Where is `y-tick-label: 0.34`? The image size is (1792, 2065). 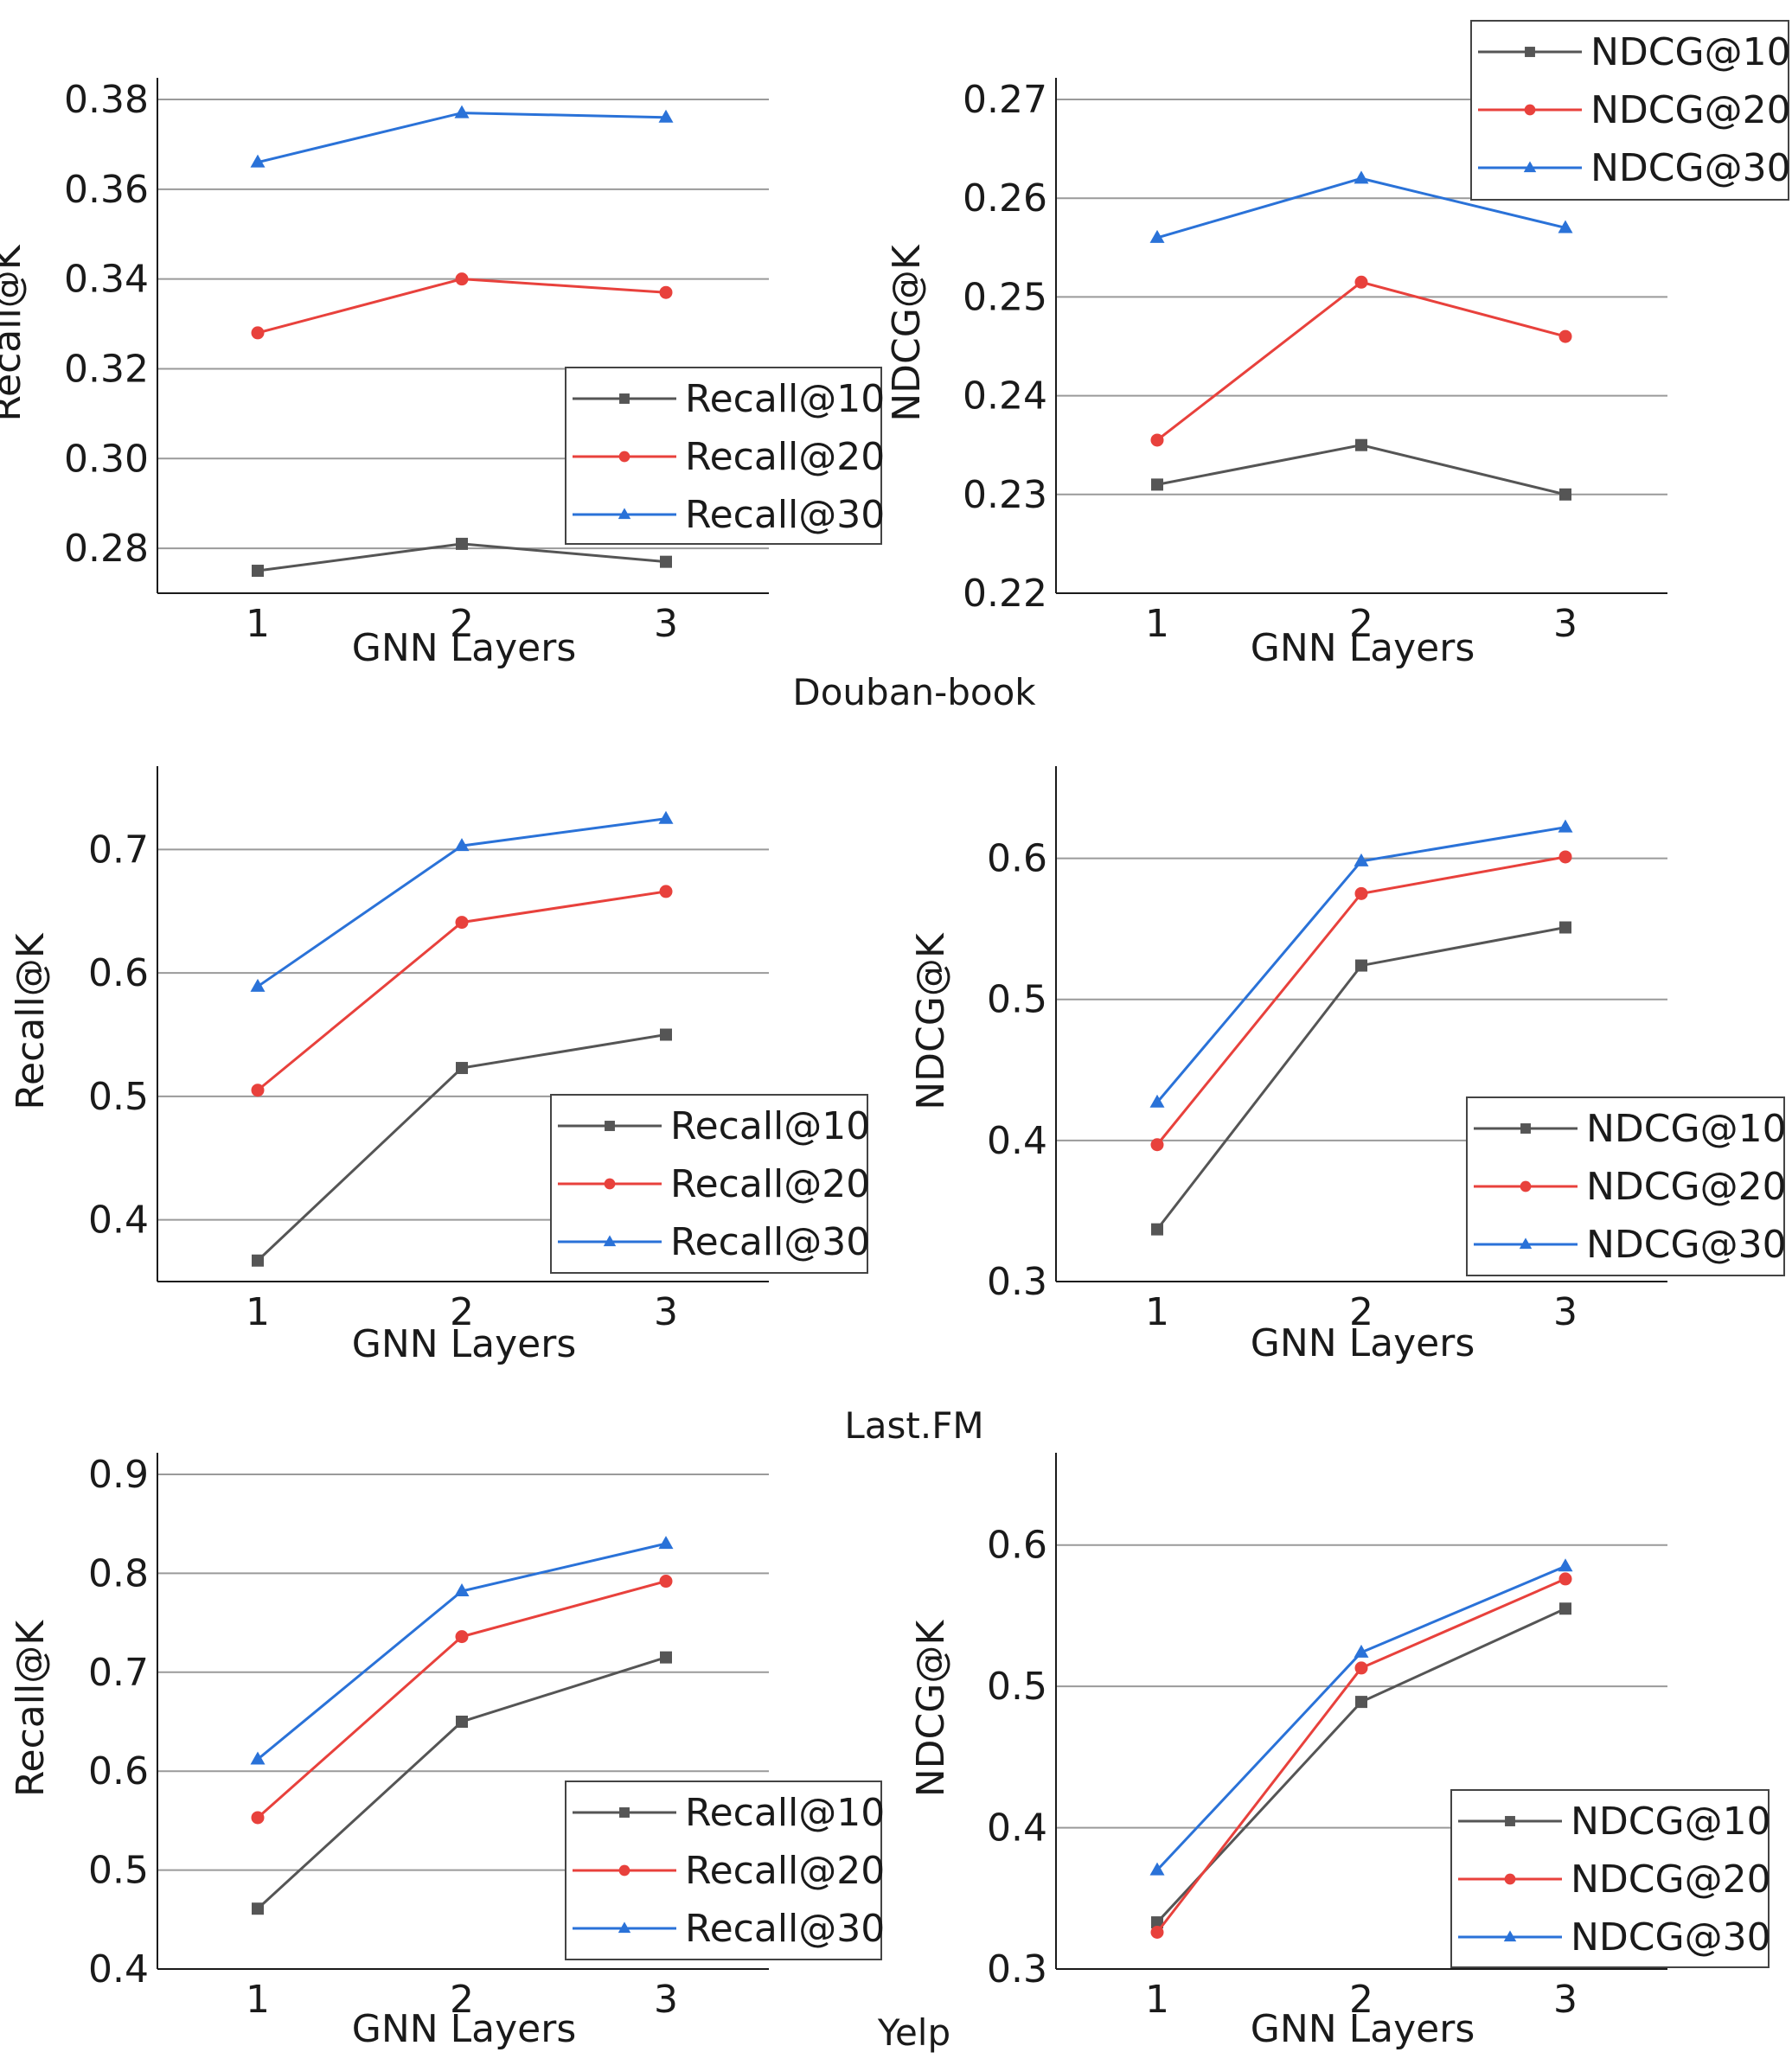 y-tick-label: 0.34 is located at coordinates (106, 280).